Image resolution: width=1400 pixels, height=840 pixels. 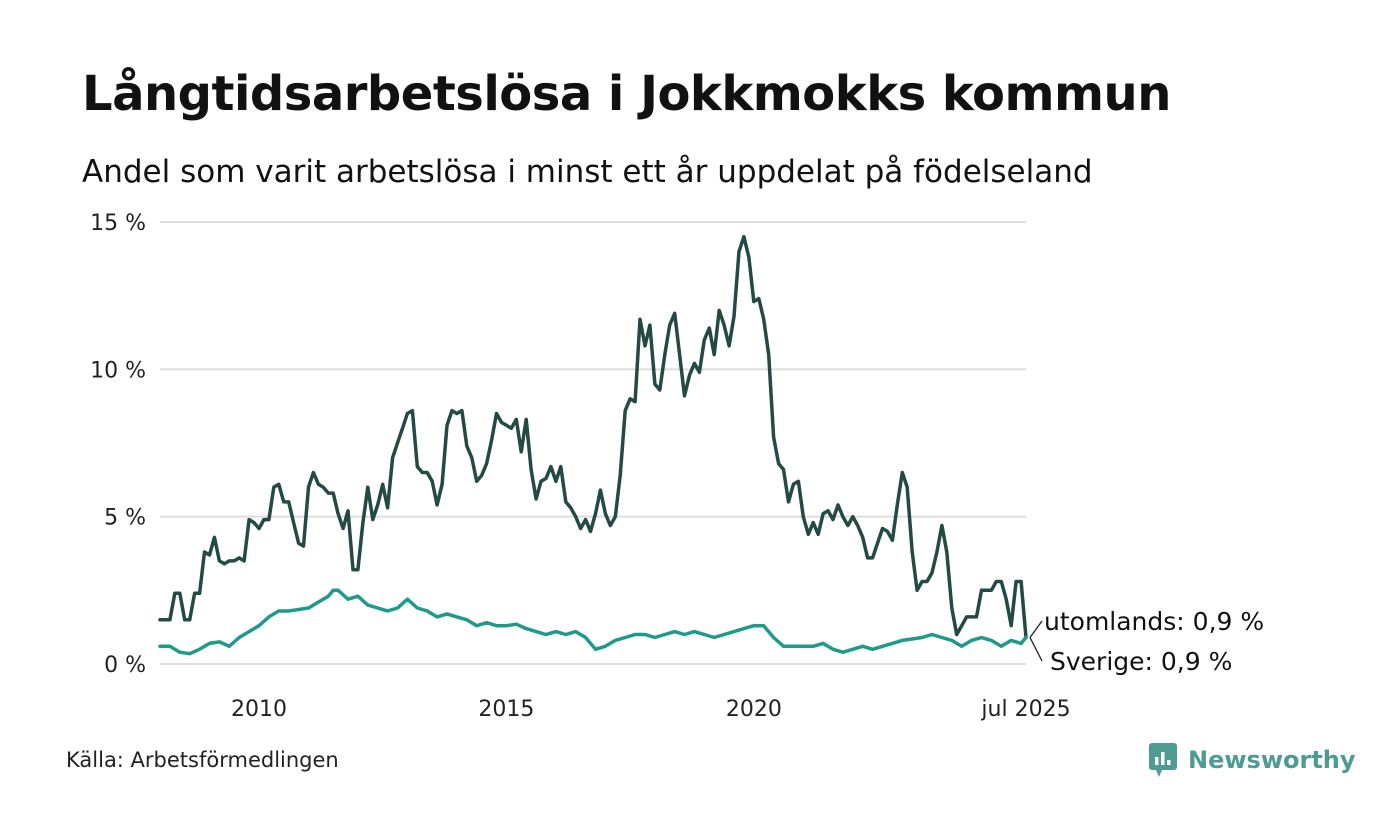 What do you see at coordinates (259, 709) in the screenshot?
I see `x-tick-label: 2010` at bounding box center [259, 709].